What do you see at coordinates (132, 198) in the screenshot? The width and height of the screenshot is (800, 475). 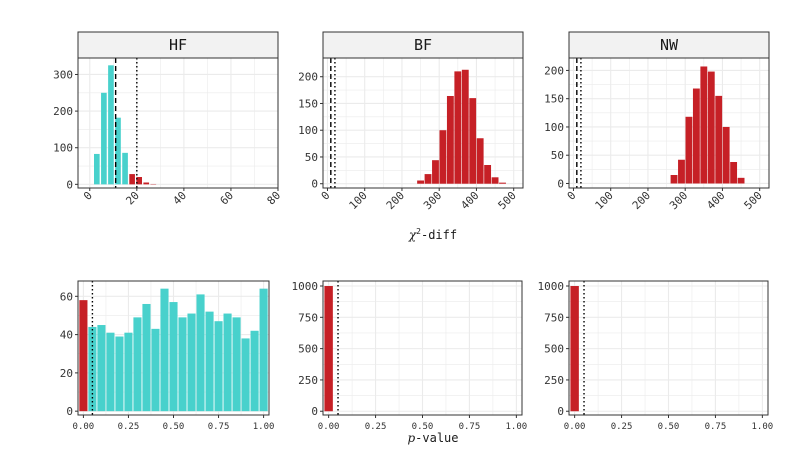 I see `x-tick-label: 20` at bounding box center [132, 198].